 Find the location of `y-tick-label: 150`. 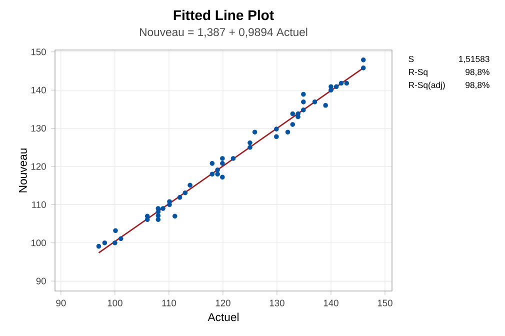

y-tick-label: 150 is located at coordinates (38, 52).